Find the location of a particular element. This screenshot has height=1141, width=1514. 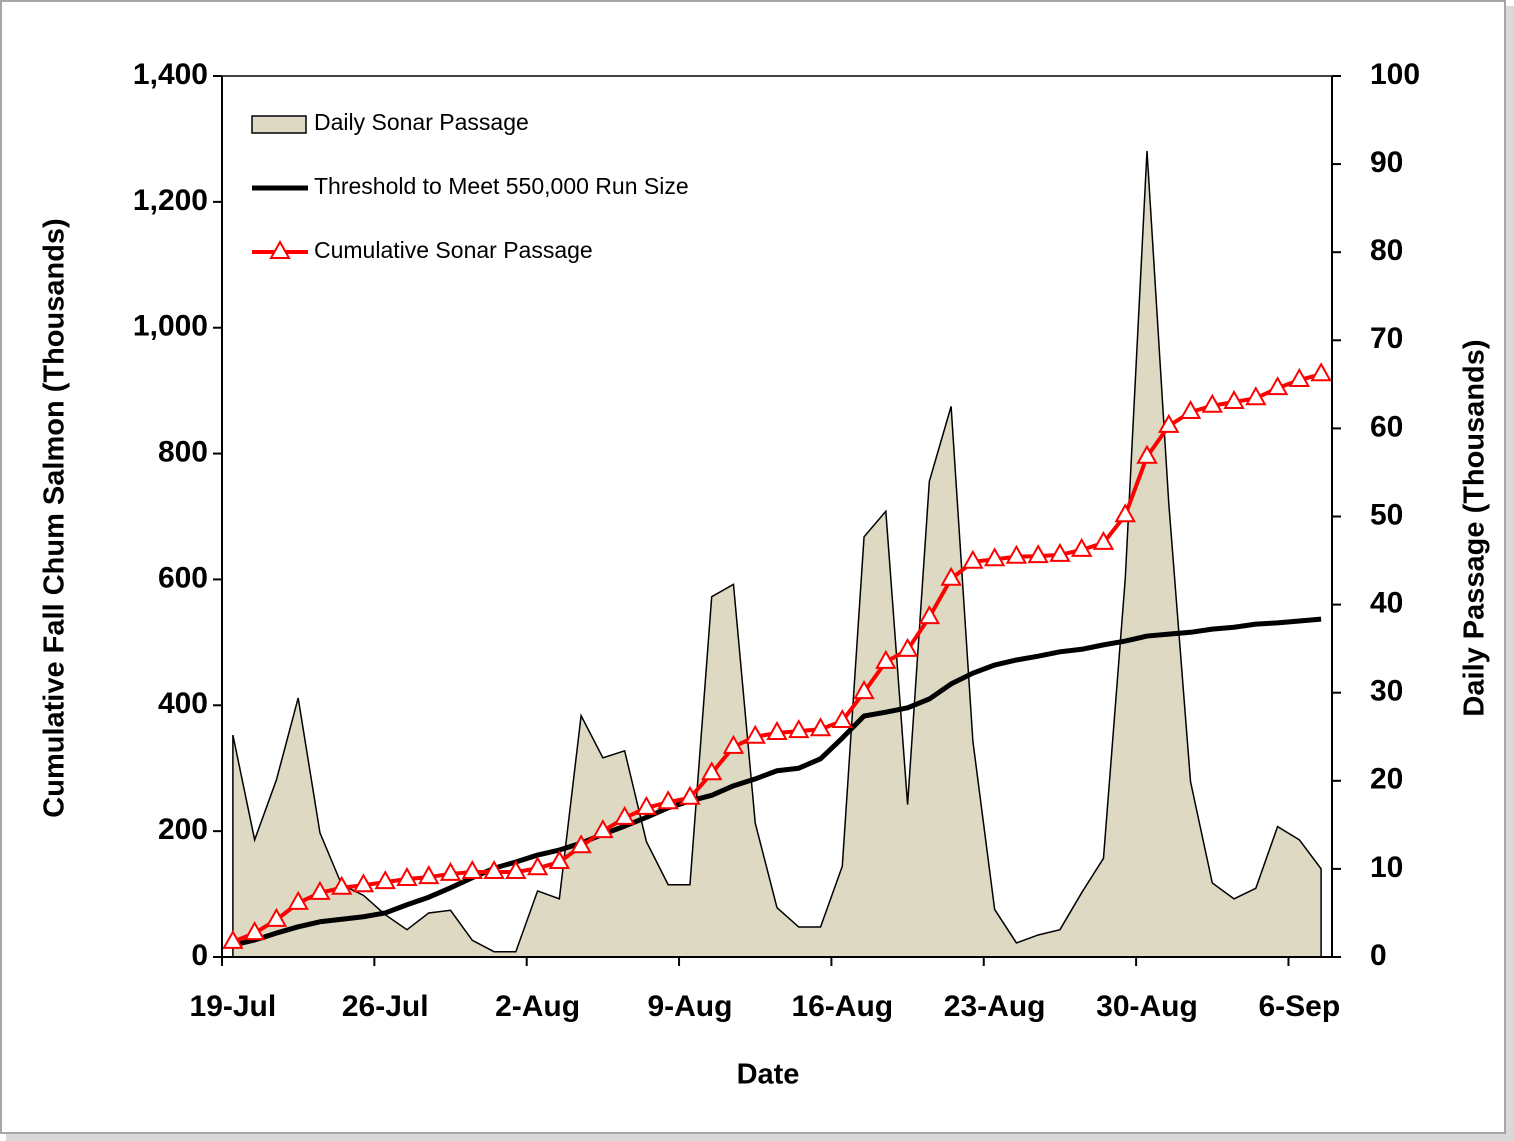

y2-tick-label: 80 is located at coordinates (1386, 250).